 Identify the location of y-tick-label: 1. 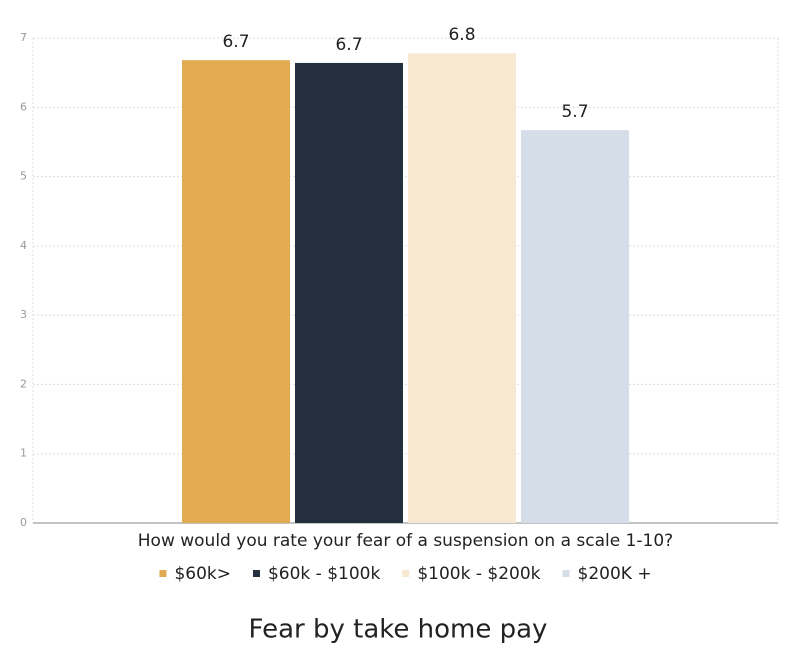
(23, 453).